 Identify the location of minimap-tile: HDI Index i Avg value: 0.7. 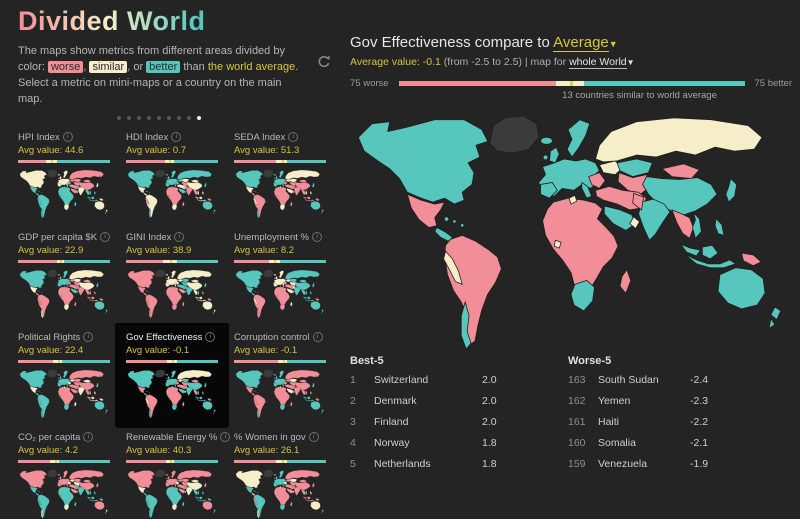
(172, 175).